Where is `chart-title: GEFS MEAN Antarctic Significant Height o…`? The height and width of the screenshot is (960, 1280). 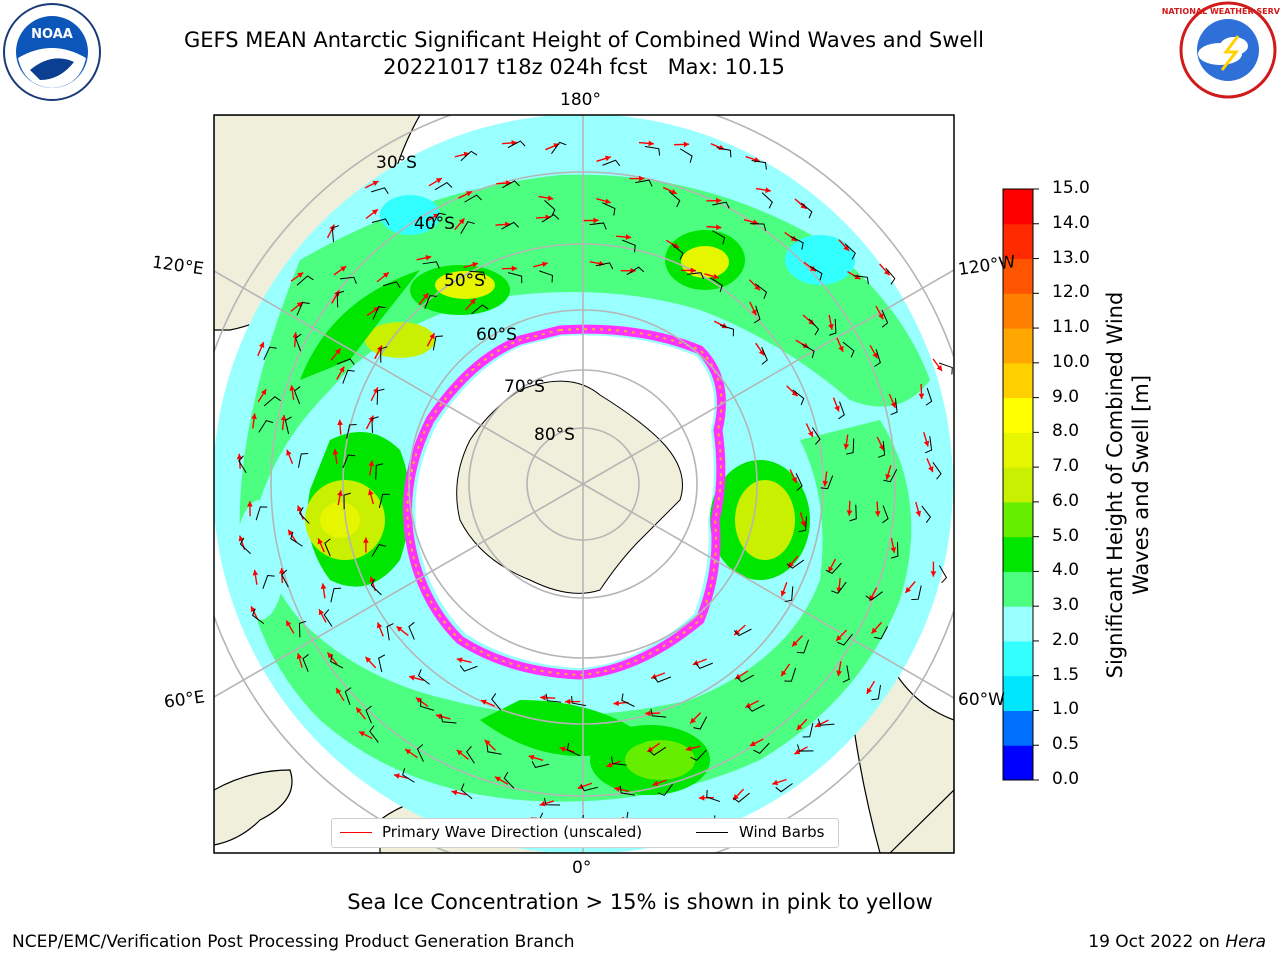 chart-title: GEFS MEAN Antarctic Significant Height o… is located at coordinates (584, 40).